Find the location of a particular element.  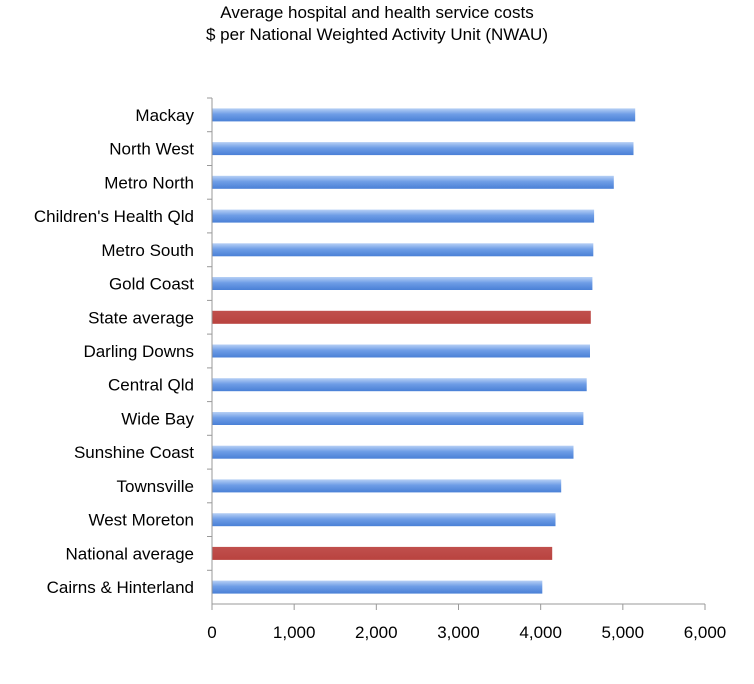

y-tick-label: North West is located at coordinates (151, 149).